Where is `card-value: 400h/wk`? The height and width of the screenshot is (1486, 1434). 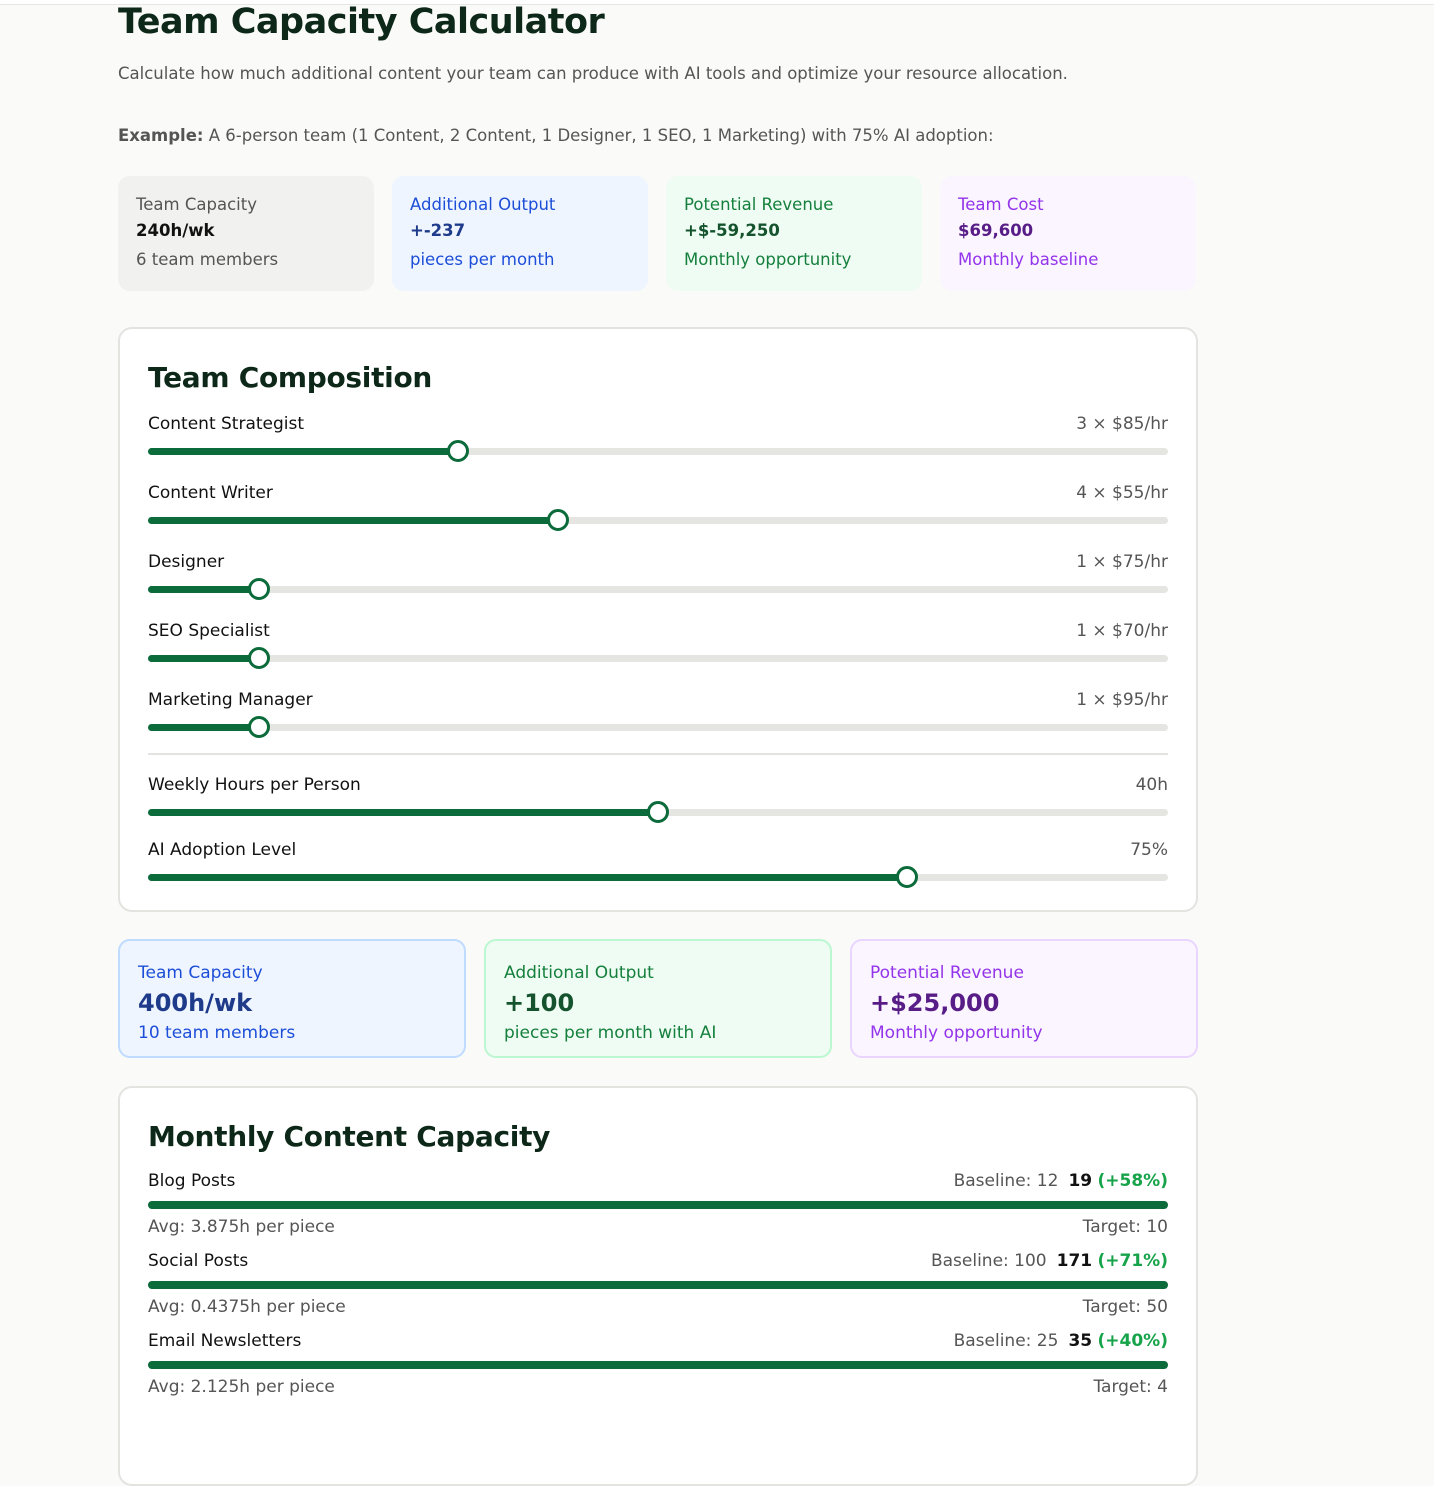
card-value: 400h/wk is located at coordinates (195, 1003).